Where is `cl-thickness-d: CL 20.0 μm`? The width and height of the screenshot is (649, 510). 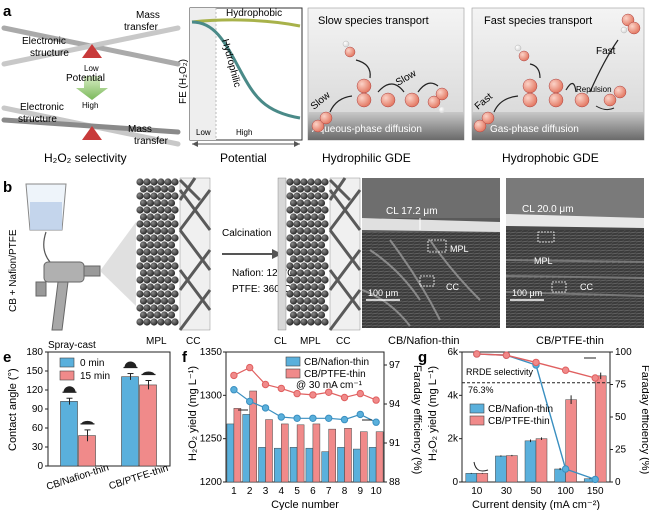 cl-thickness-d: CL 20.0 μm is located at coordinates (548, 209).